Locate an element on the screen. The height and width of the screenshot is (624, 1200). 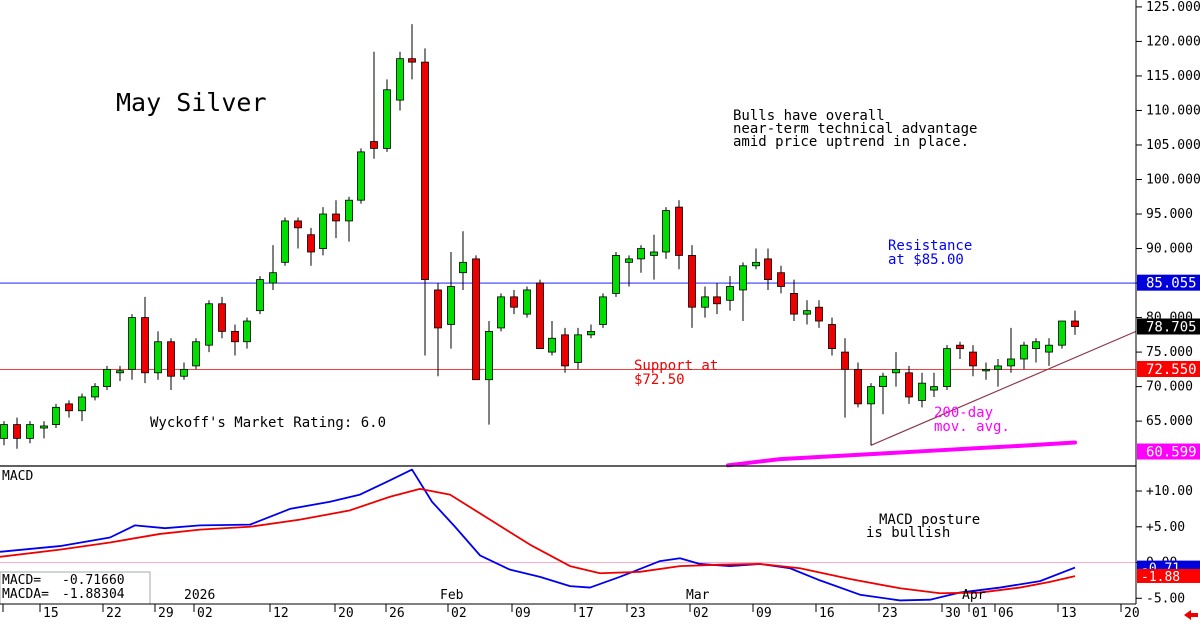
date-tick-label: 02 is located at coordinates (701, 613).